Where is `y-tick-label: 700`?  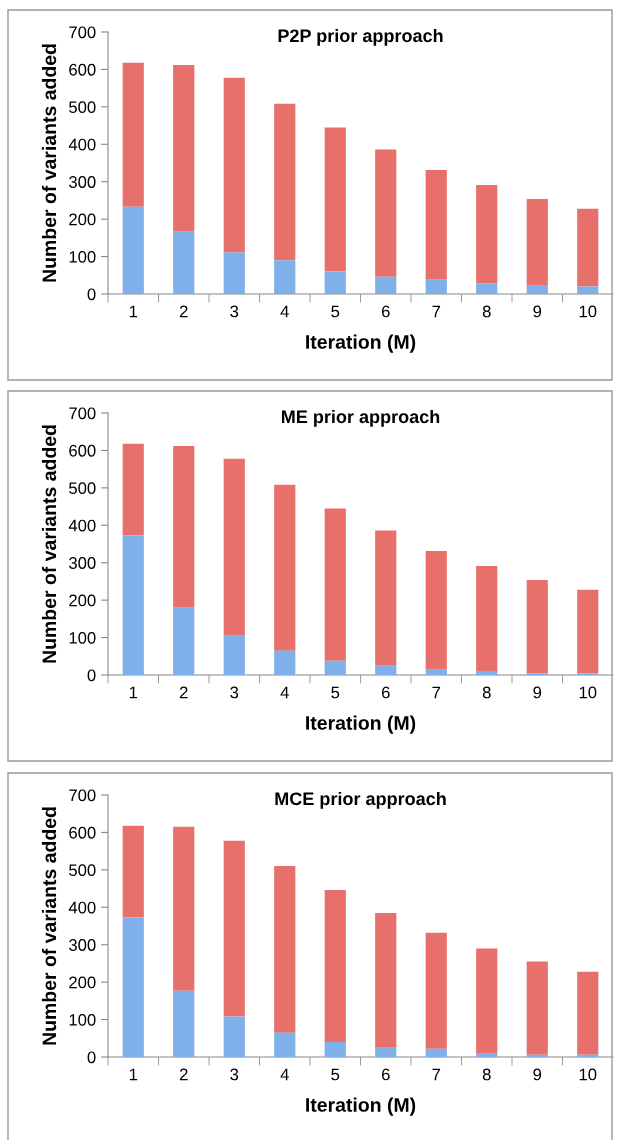
y-tick-label: 700 is located at coordinates (82, 795).